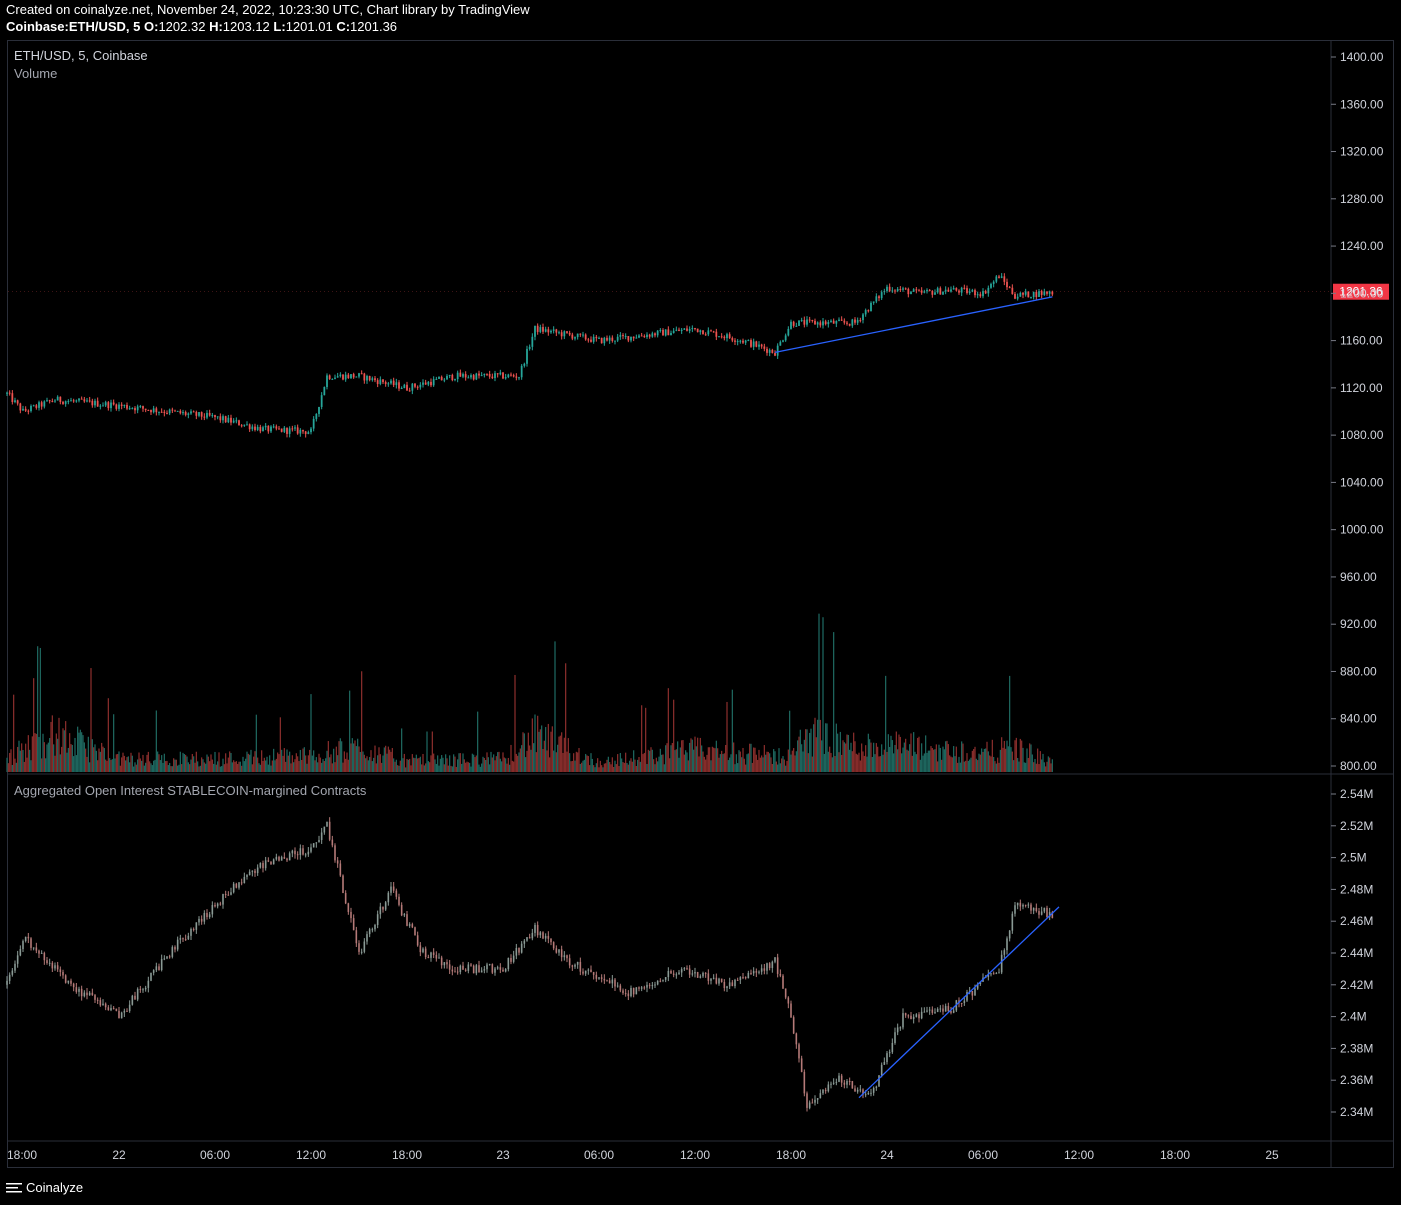 This screenshot has width=1401, height=1205. I want to click on footer-logo: Coinalyze, so click(44, 1187).